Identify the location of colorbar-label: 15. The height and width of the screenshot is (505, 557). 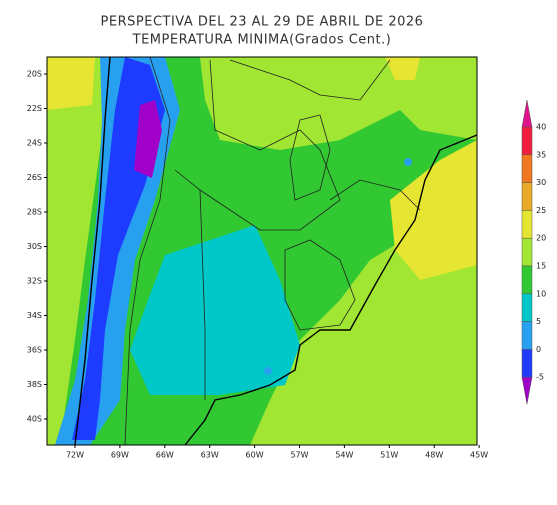
(541, 266).